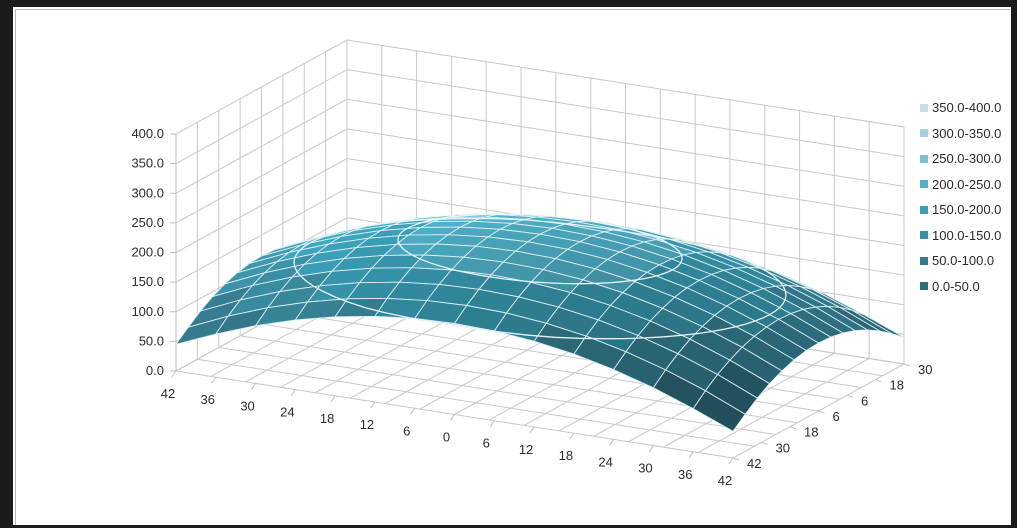 This screenshot has width=1017, height=528. Describe the element at coordinates (147, 281) in the screenshot. I see `z-tick-label: 150.0` at that location.